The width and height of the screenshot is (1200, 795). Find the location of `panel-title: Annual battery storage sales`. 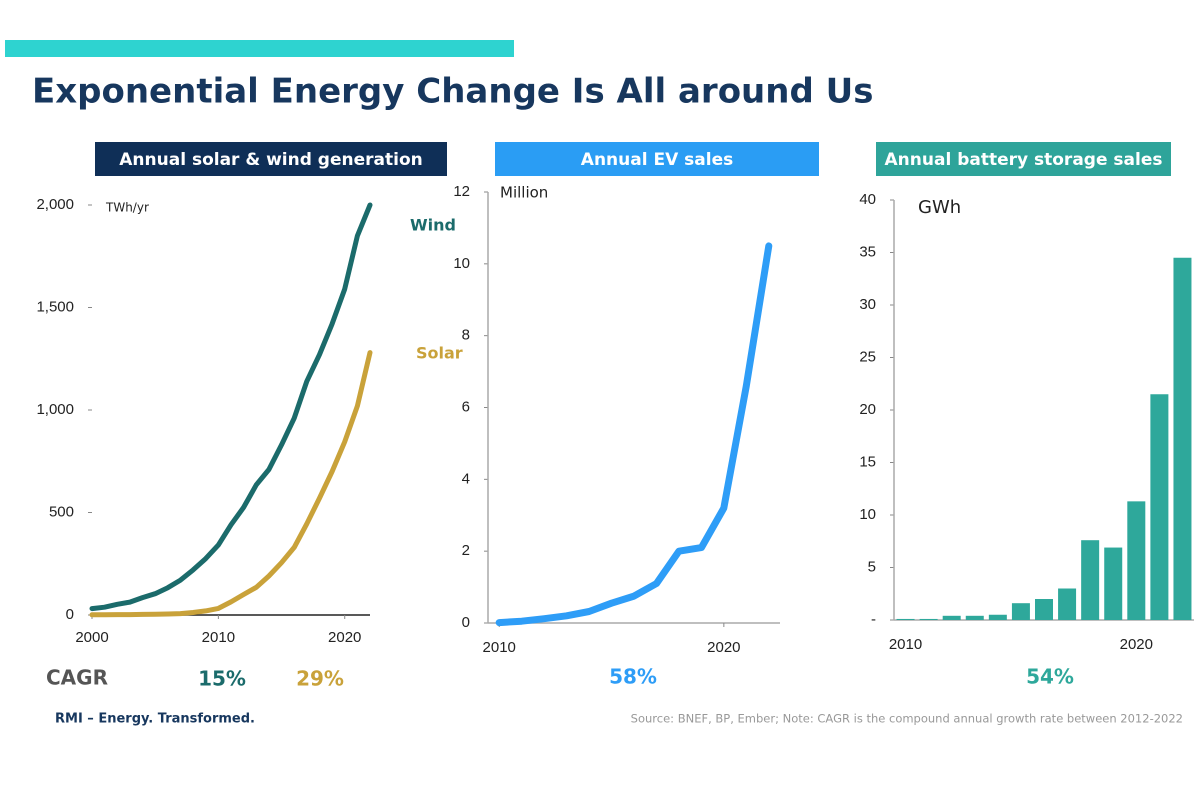

panel-title: Annual battery storage sales is located at coordinates (1024, 160).